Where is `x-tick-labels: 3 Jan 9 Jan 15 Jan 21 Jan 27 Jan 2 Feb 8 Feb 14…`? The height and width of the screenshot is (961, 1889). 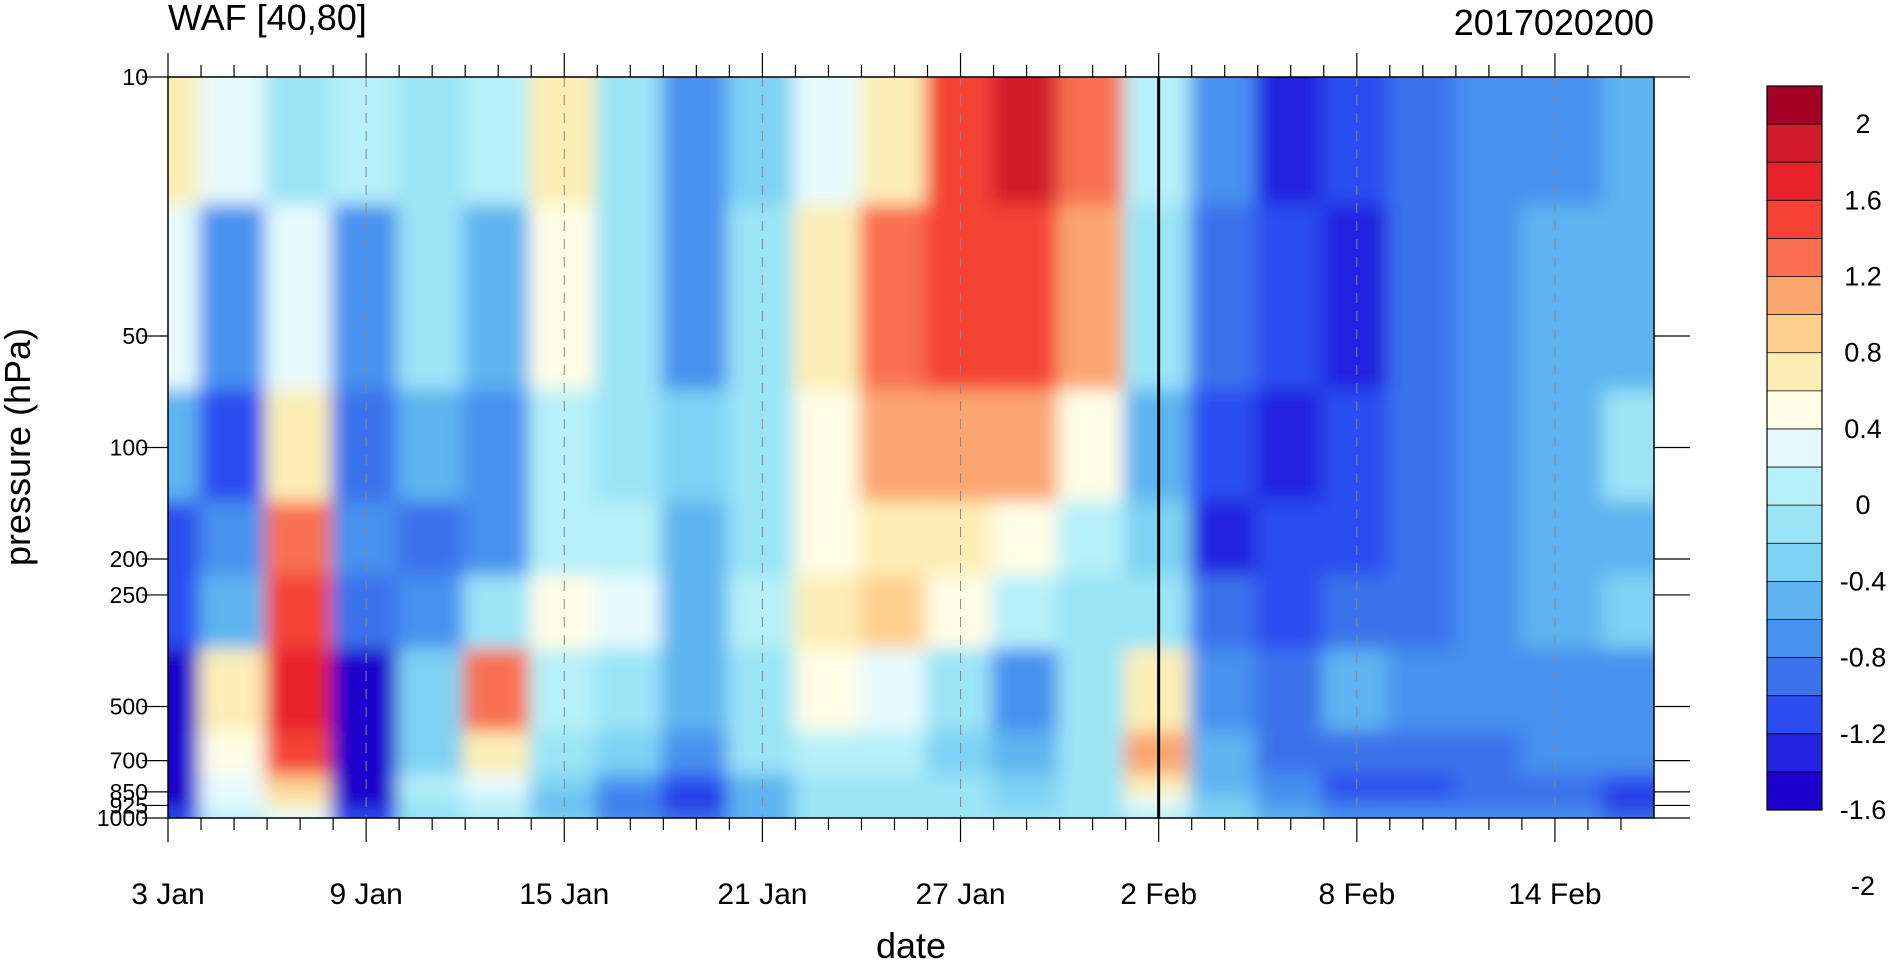 x-tick-labels: 3 Jan 9 Jan 15 Jan 21 Jan 27 Jan 2 Feb 8 Feb 14… is located at coordinates (866, 894).